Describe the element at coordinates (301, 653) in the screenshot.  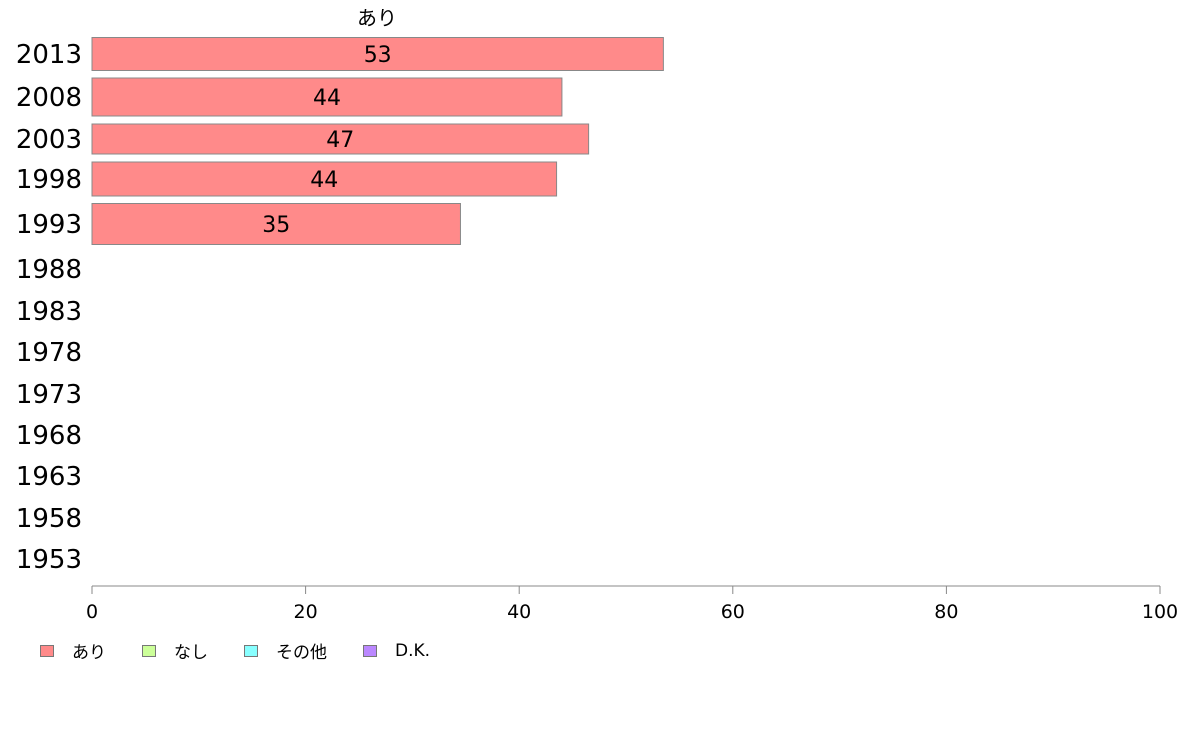
I see `legend-label-sonota: その他` at that location.